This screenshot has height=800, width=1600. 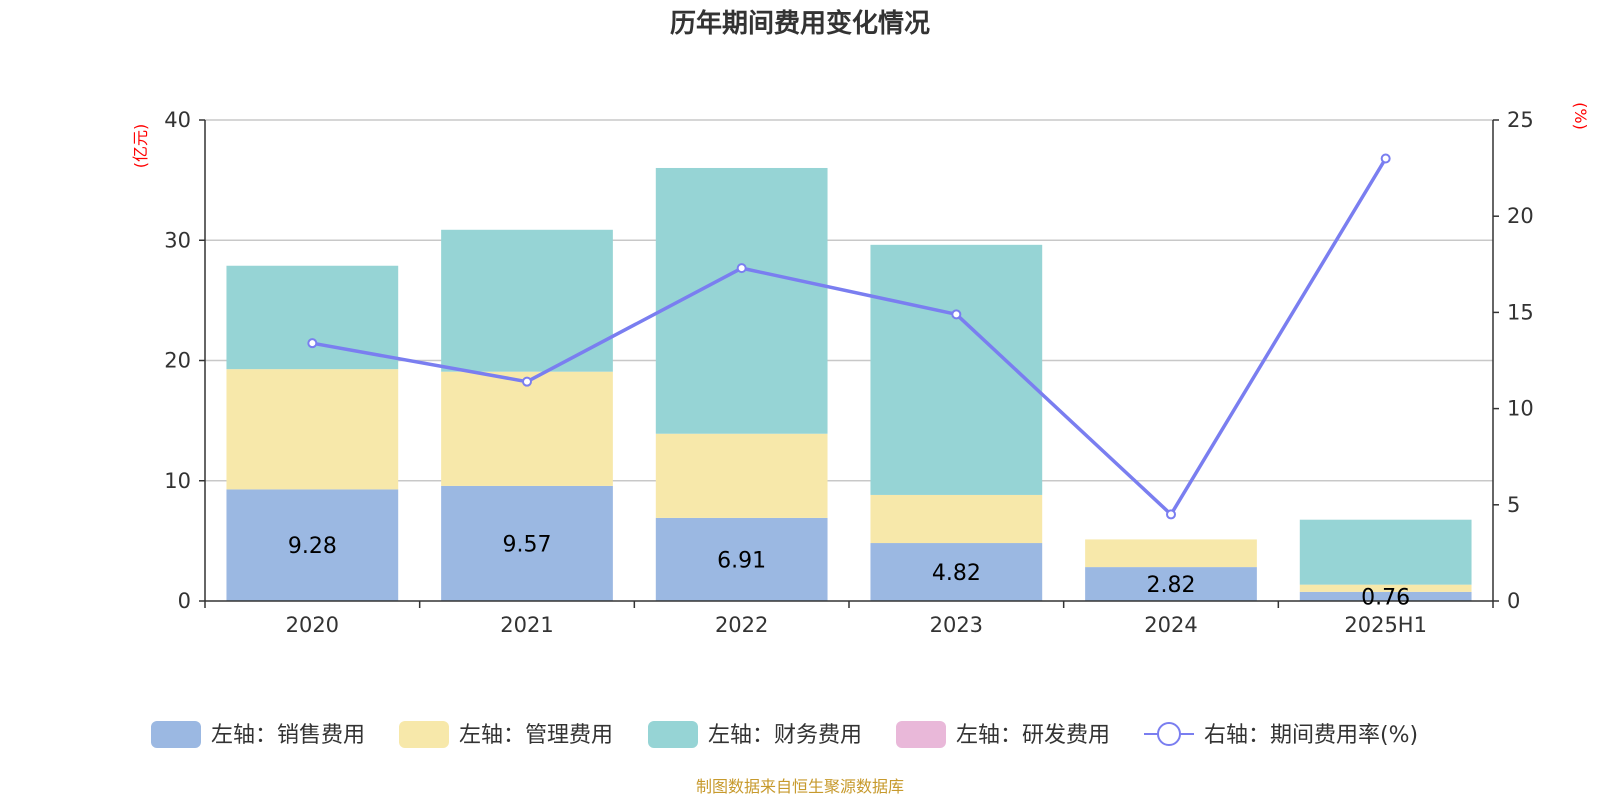 I want to click on bar-value-label: 6.91, so click(x=741, y=560).